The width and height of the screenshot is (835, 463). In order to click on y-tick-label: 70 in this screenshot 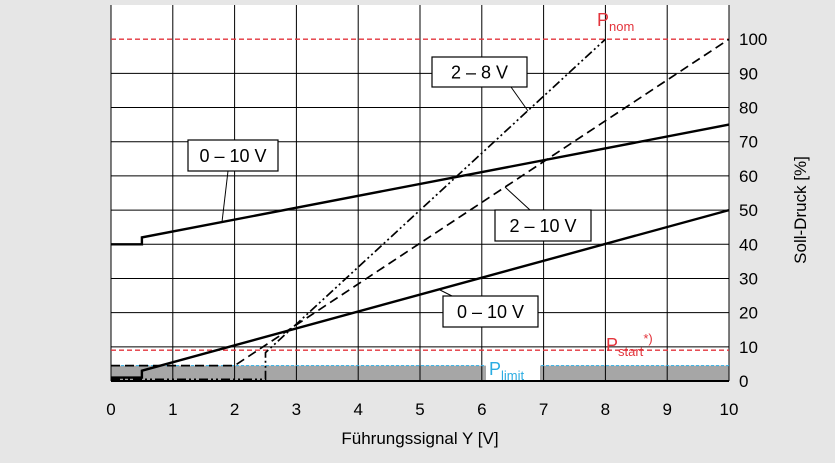, I will do `click(748, 142)`.